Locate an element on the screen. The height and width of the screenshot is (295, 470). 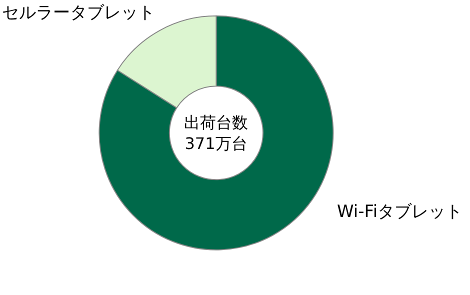
text: 出荷台数 371万台 is located at coordinates (216, 133).